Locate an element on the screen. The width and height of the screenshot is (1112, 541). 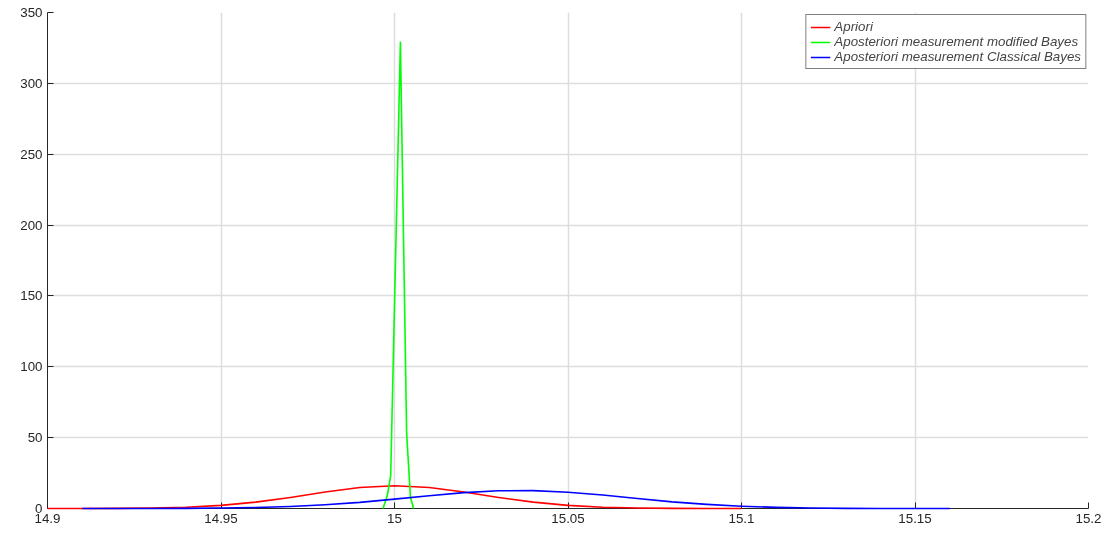
x-tick-label: 15.2 is located at coordinates (1088, 518).